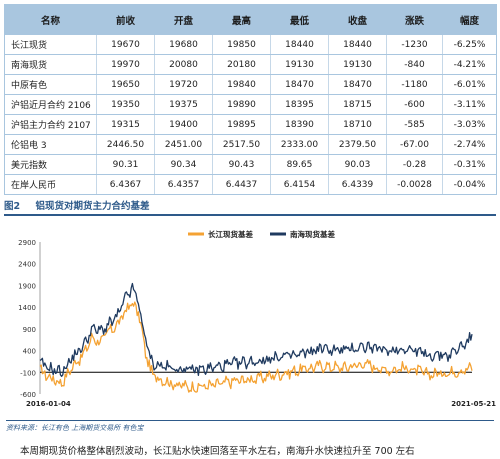  I want to click on row-cell: -4.21%, so click(469, 64).